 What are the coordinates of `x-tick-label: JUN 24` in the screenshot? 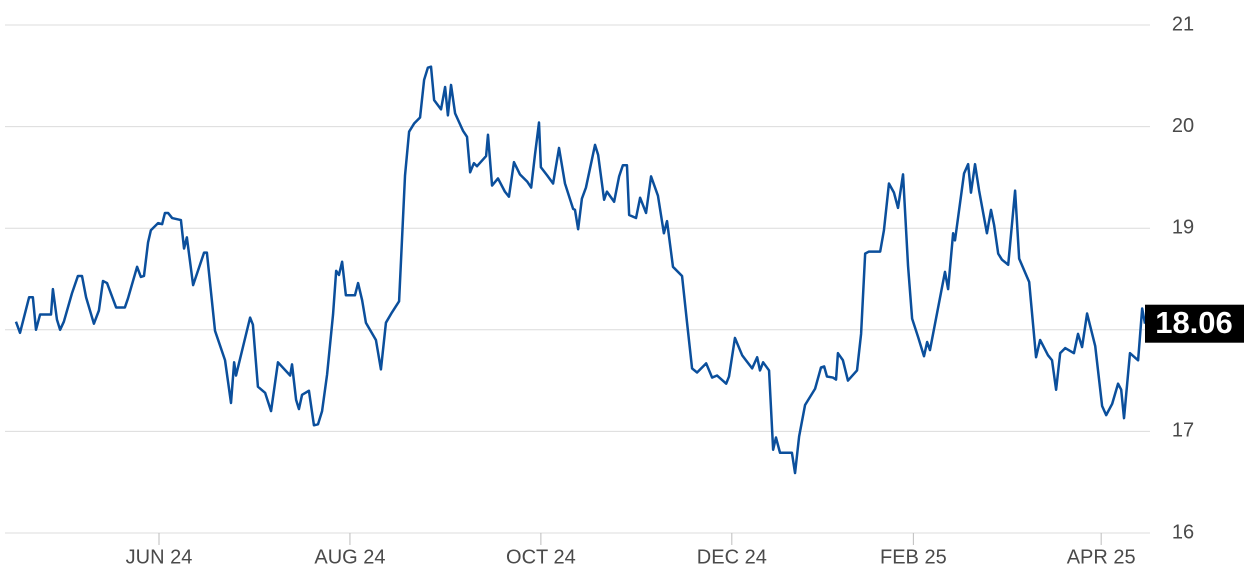 It's located at (159, 557).